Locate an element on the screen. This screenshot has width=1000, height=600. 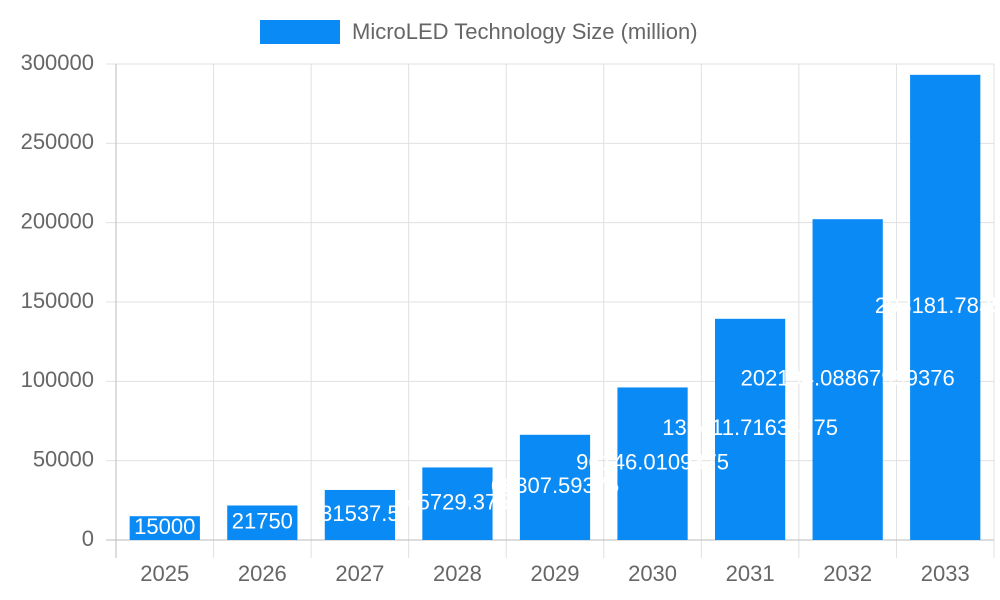
y-tick-label: 0 is located at coordinates (88, 538).